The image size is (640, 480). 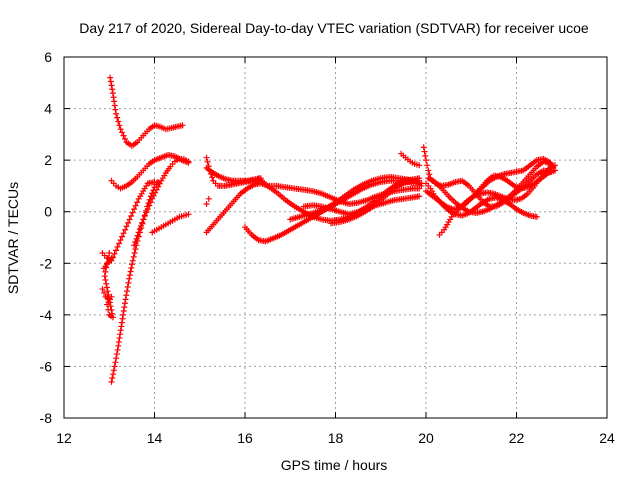 I want to click on x-tick-label: 14, so click(x=155, y=438).